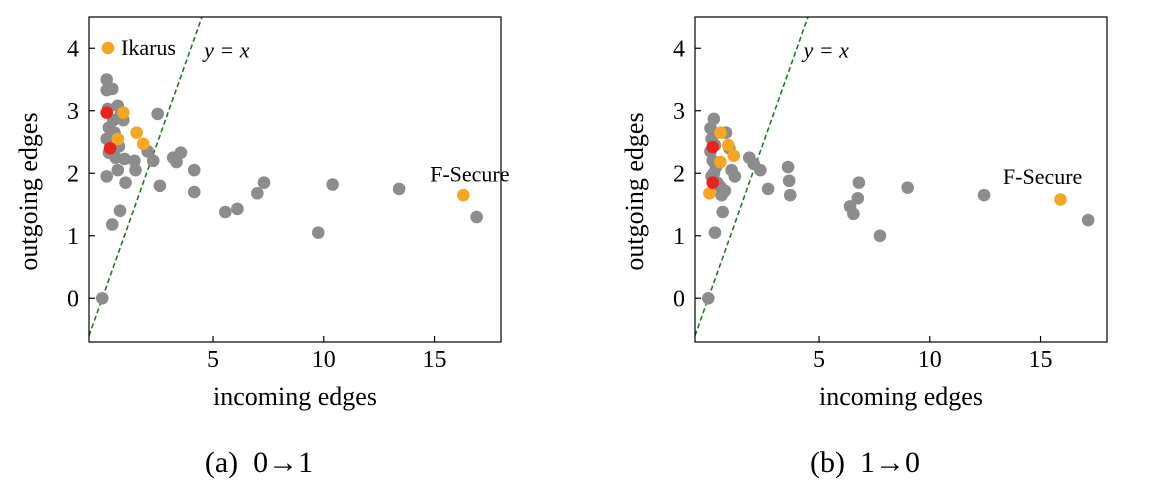 Image resolution: width=1174 pixels, height=497 pixels. What do you see at coordinates (73, 49) in the screenshot?
I see `y-tick-label-a-4: 4` at bounding box center [73, 49].